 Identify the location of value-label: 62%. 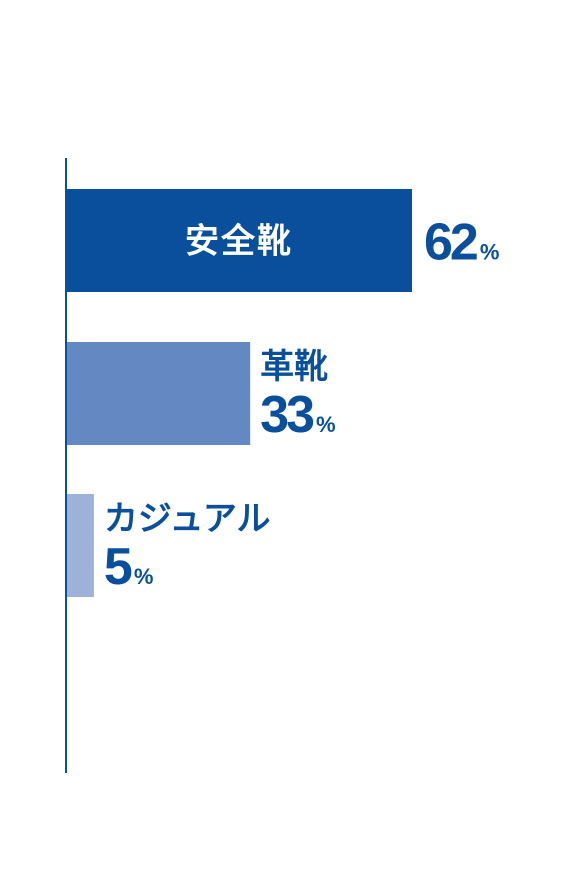
(461, 243).